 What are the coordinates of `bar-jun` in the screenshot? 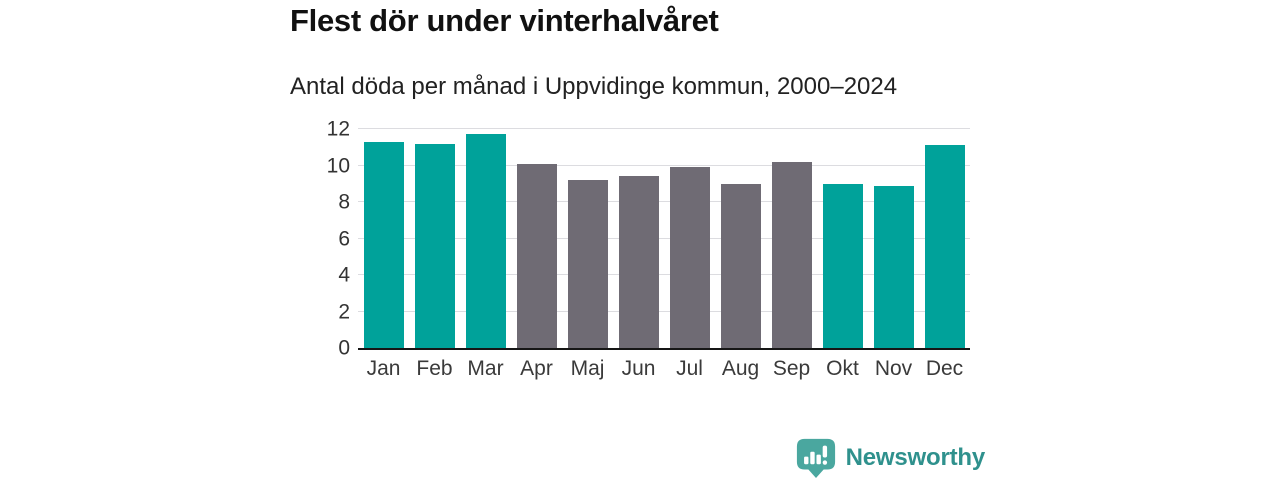 It's located at (638, 262).